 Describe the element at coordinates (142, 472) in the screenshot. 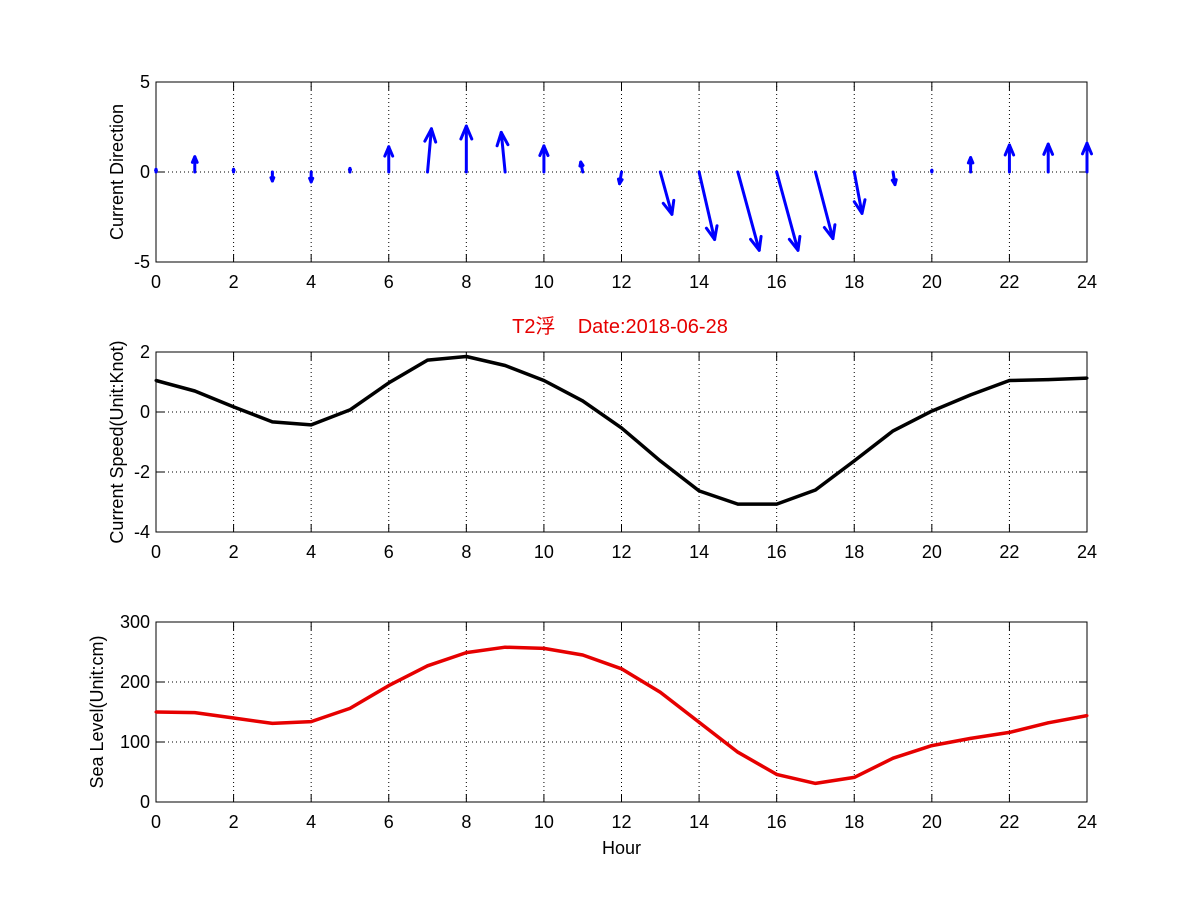

I see `y-tick-label: -2` at that location.